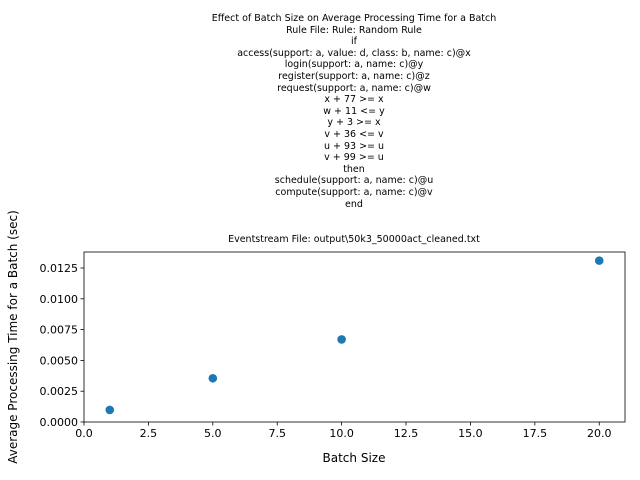  What do you see at coordinates (354, 146) in the screenshot?
I see `title-line: u + 93 >= u` at bounding box center [354, 146].